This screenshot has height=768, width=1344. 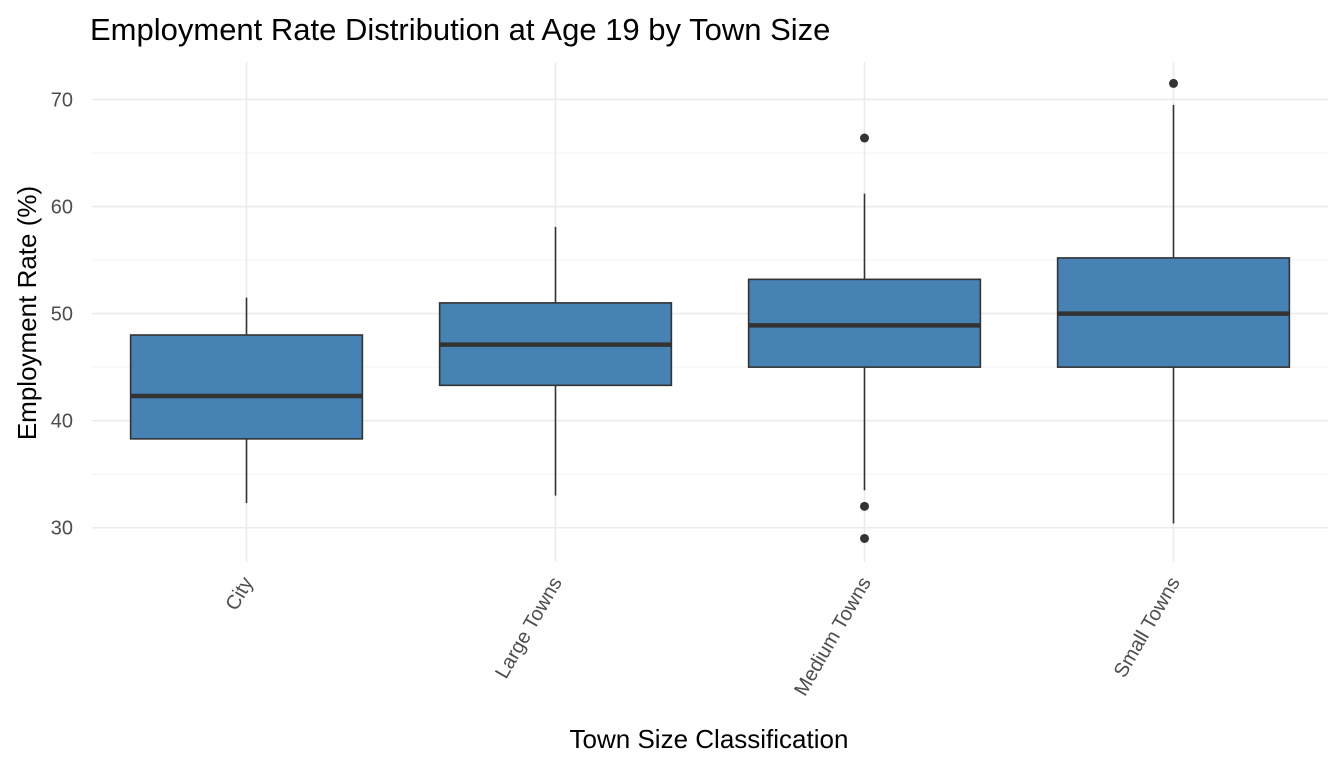 What do you see at coordinates (529, 628) in the screenshot?
I see `x-tick-label: Large Towns` at bounding box center [529, 628].